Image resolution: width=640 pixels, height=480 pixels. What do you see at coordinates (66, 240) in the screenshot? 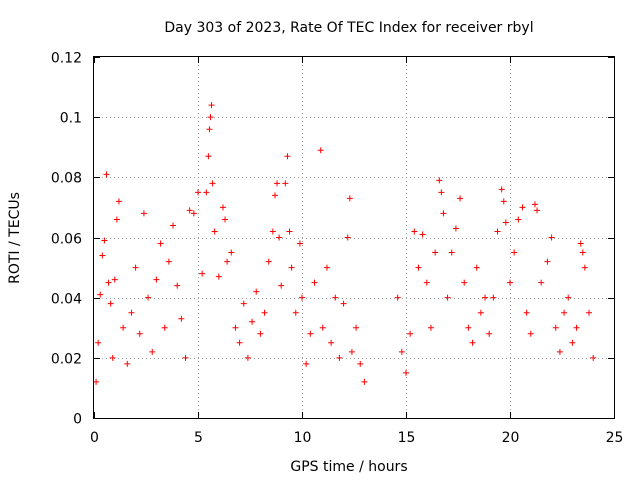
I see `y-tick-label: 0.06` at bounding box center [66, 240].